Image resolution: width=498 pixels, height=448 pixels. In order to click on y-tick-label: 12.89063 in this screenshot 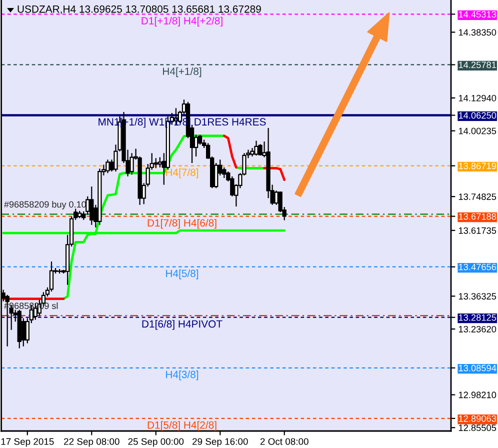, I will do `click(477, 418)`.